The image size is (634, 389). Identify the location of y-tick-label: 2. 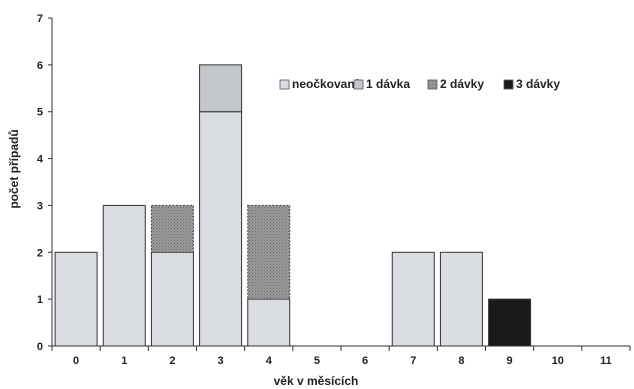
(40, 253).